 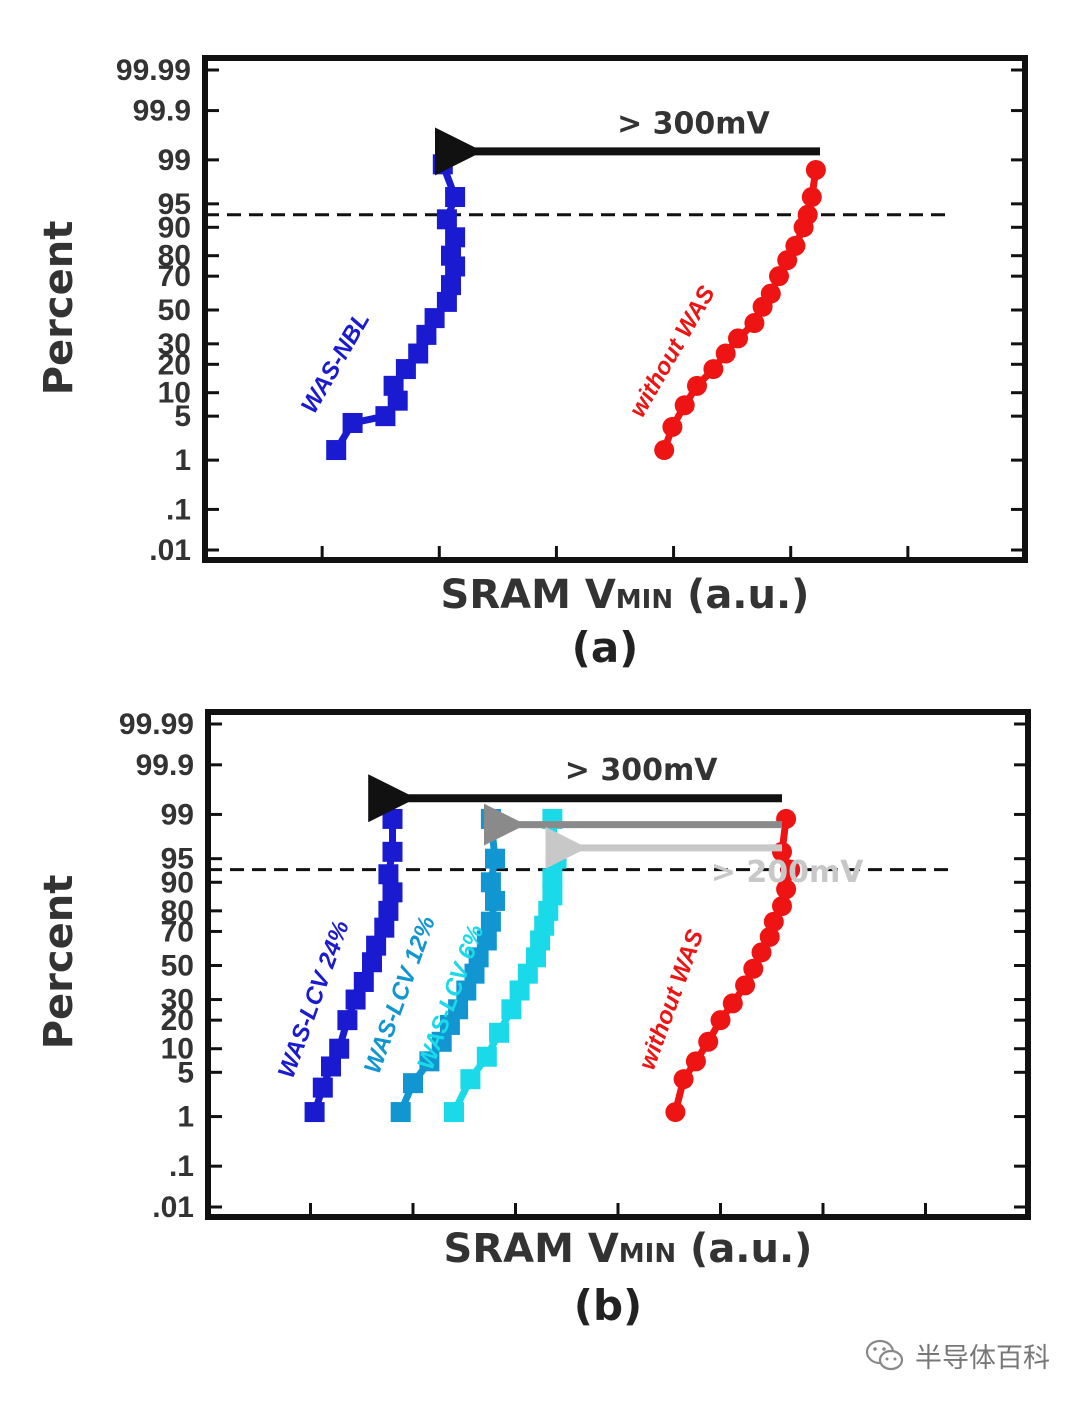 What do you see at coordinates (177, 1000) in the screenshot?
I see `y-tick-label: 30` at bounding box center [177, 1000].